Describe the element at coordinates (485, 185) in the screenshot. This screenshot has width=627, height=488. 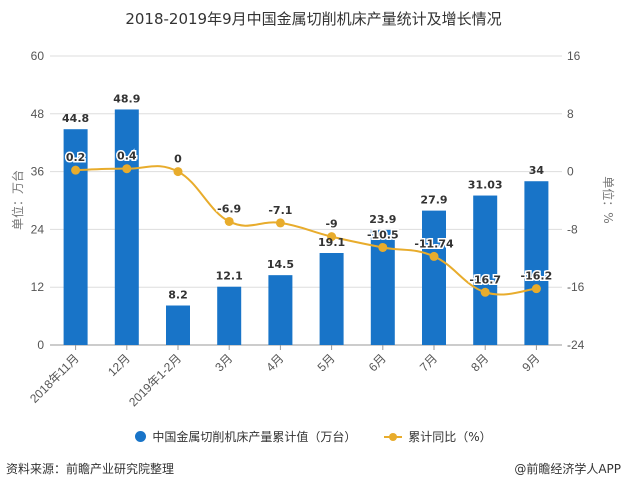
I see `bar-value-label: 31.03` at that location.